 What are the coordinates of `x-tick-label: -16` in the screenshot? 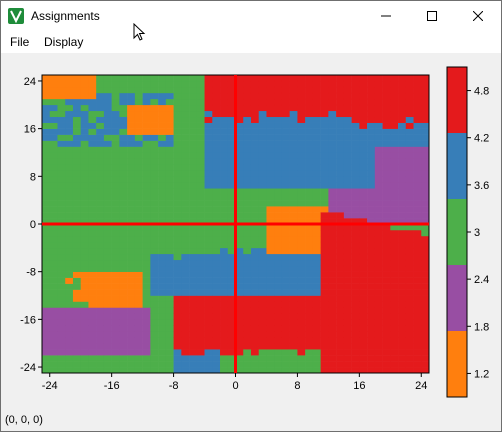 It's located at (112, 386).